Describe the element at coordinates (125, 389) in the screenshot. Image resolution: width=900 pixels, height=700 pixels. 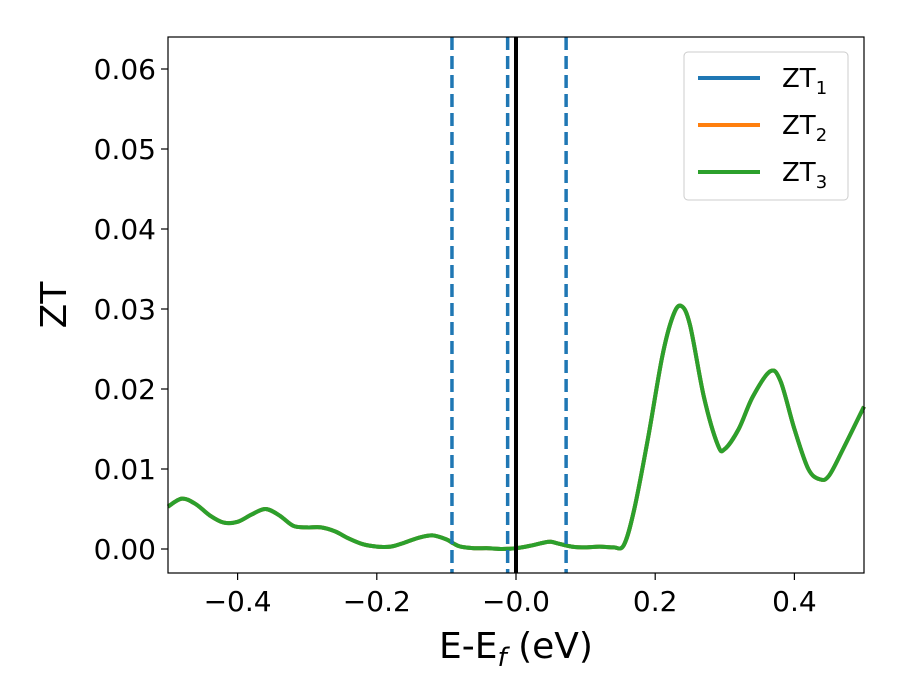
I see `y-tick-label: 0.02` at that location.